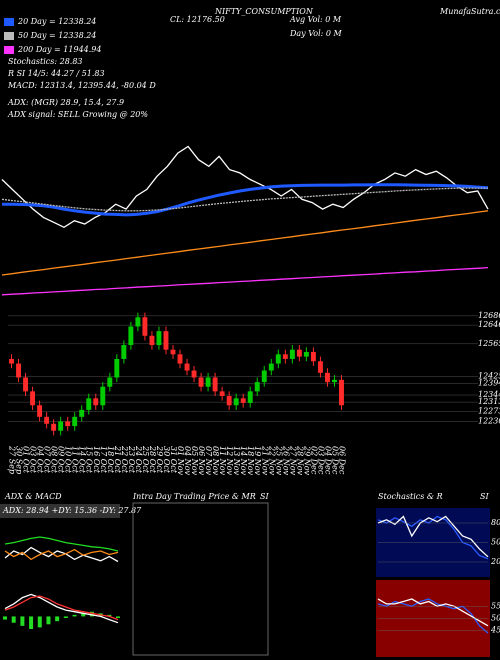 The height and width of the screenshot is (660, 500). I want to click on annotation: R SI 14/5: 44.27 / 51.83, so click(56, 73).